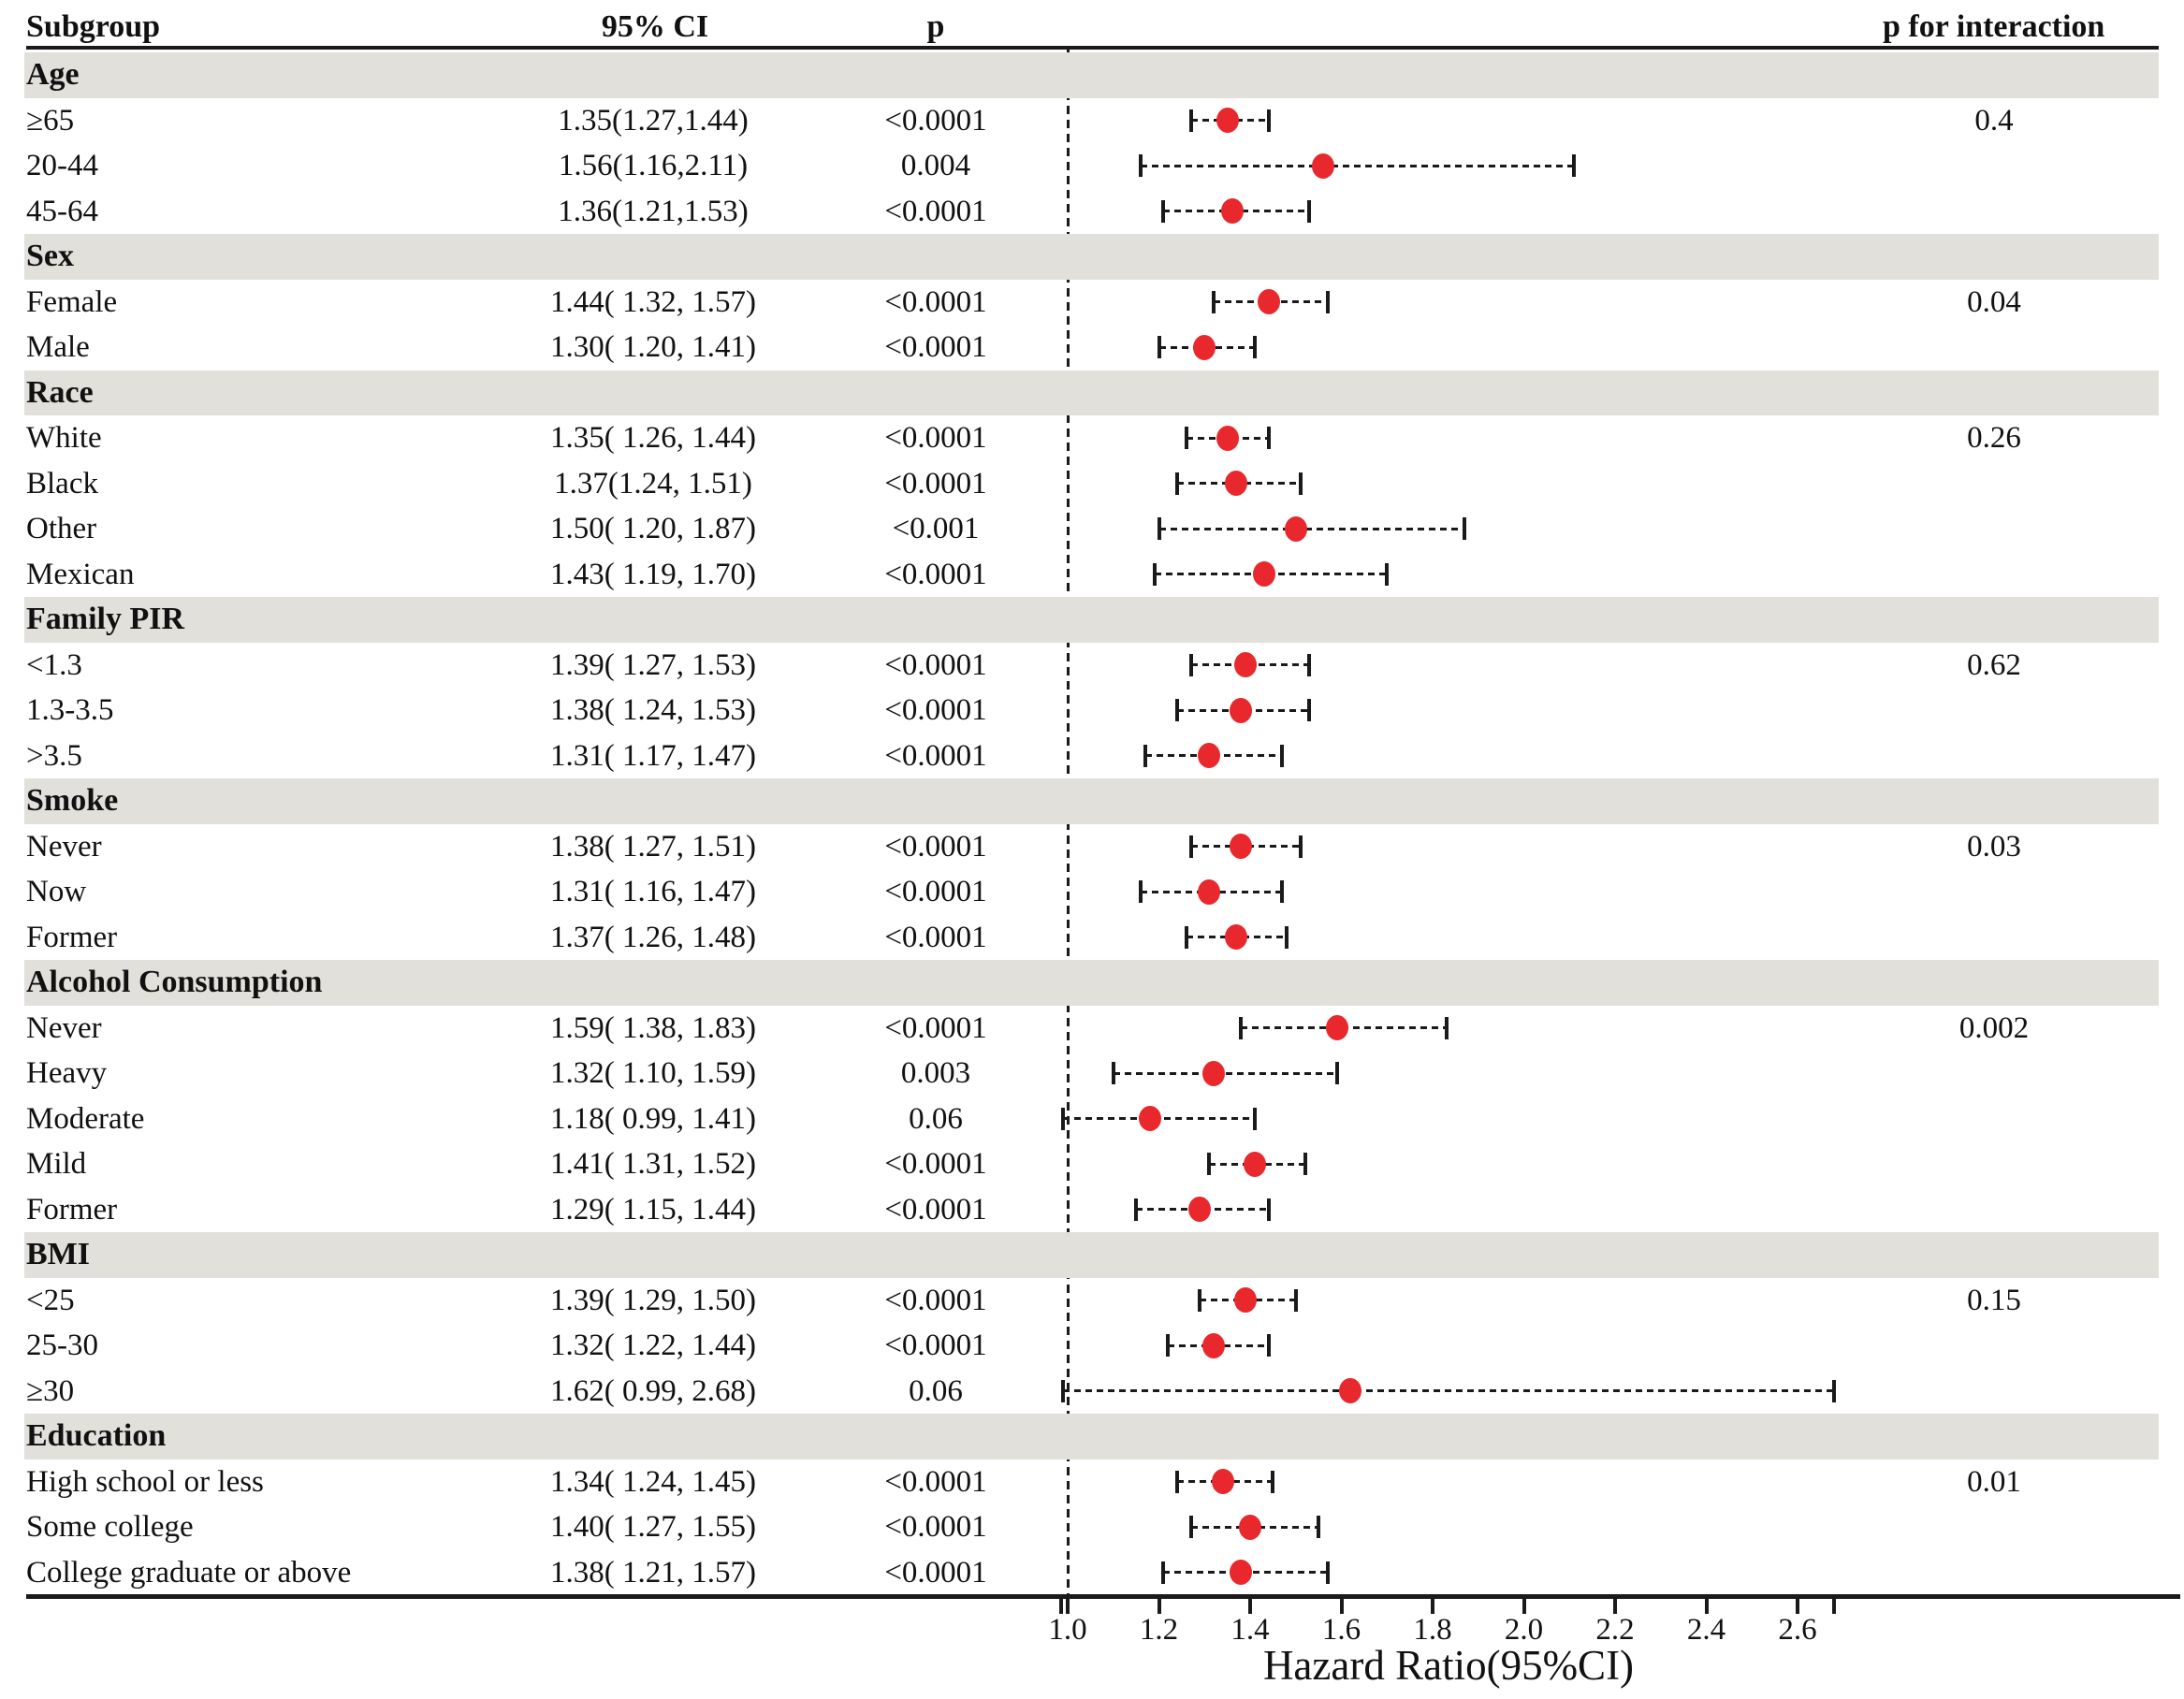 Image resolution: width=2184 pixels, height=1699 pixels. What do you see at coordinates (653, 1572) in the screenshot?
I see `row-ci-value: 1.38( 1.21, 1.57)` at bounding box center [653, 1572].